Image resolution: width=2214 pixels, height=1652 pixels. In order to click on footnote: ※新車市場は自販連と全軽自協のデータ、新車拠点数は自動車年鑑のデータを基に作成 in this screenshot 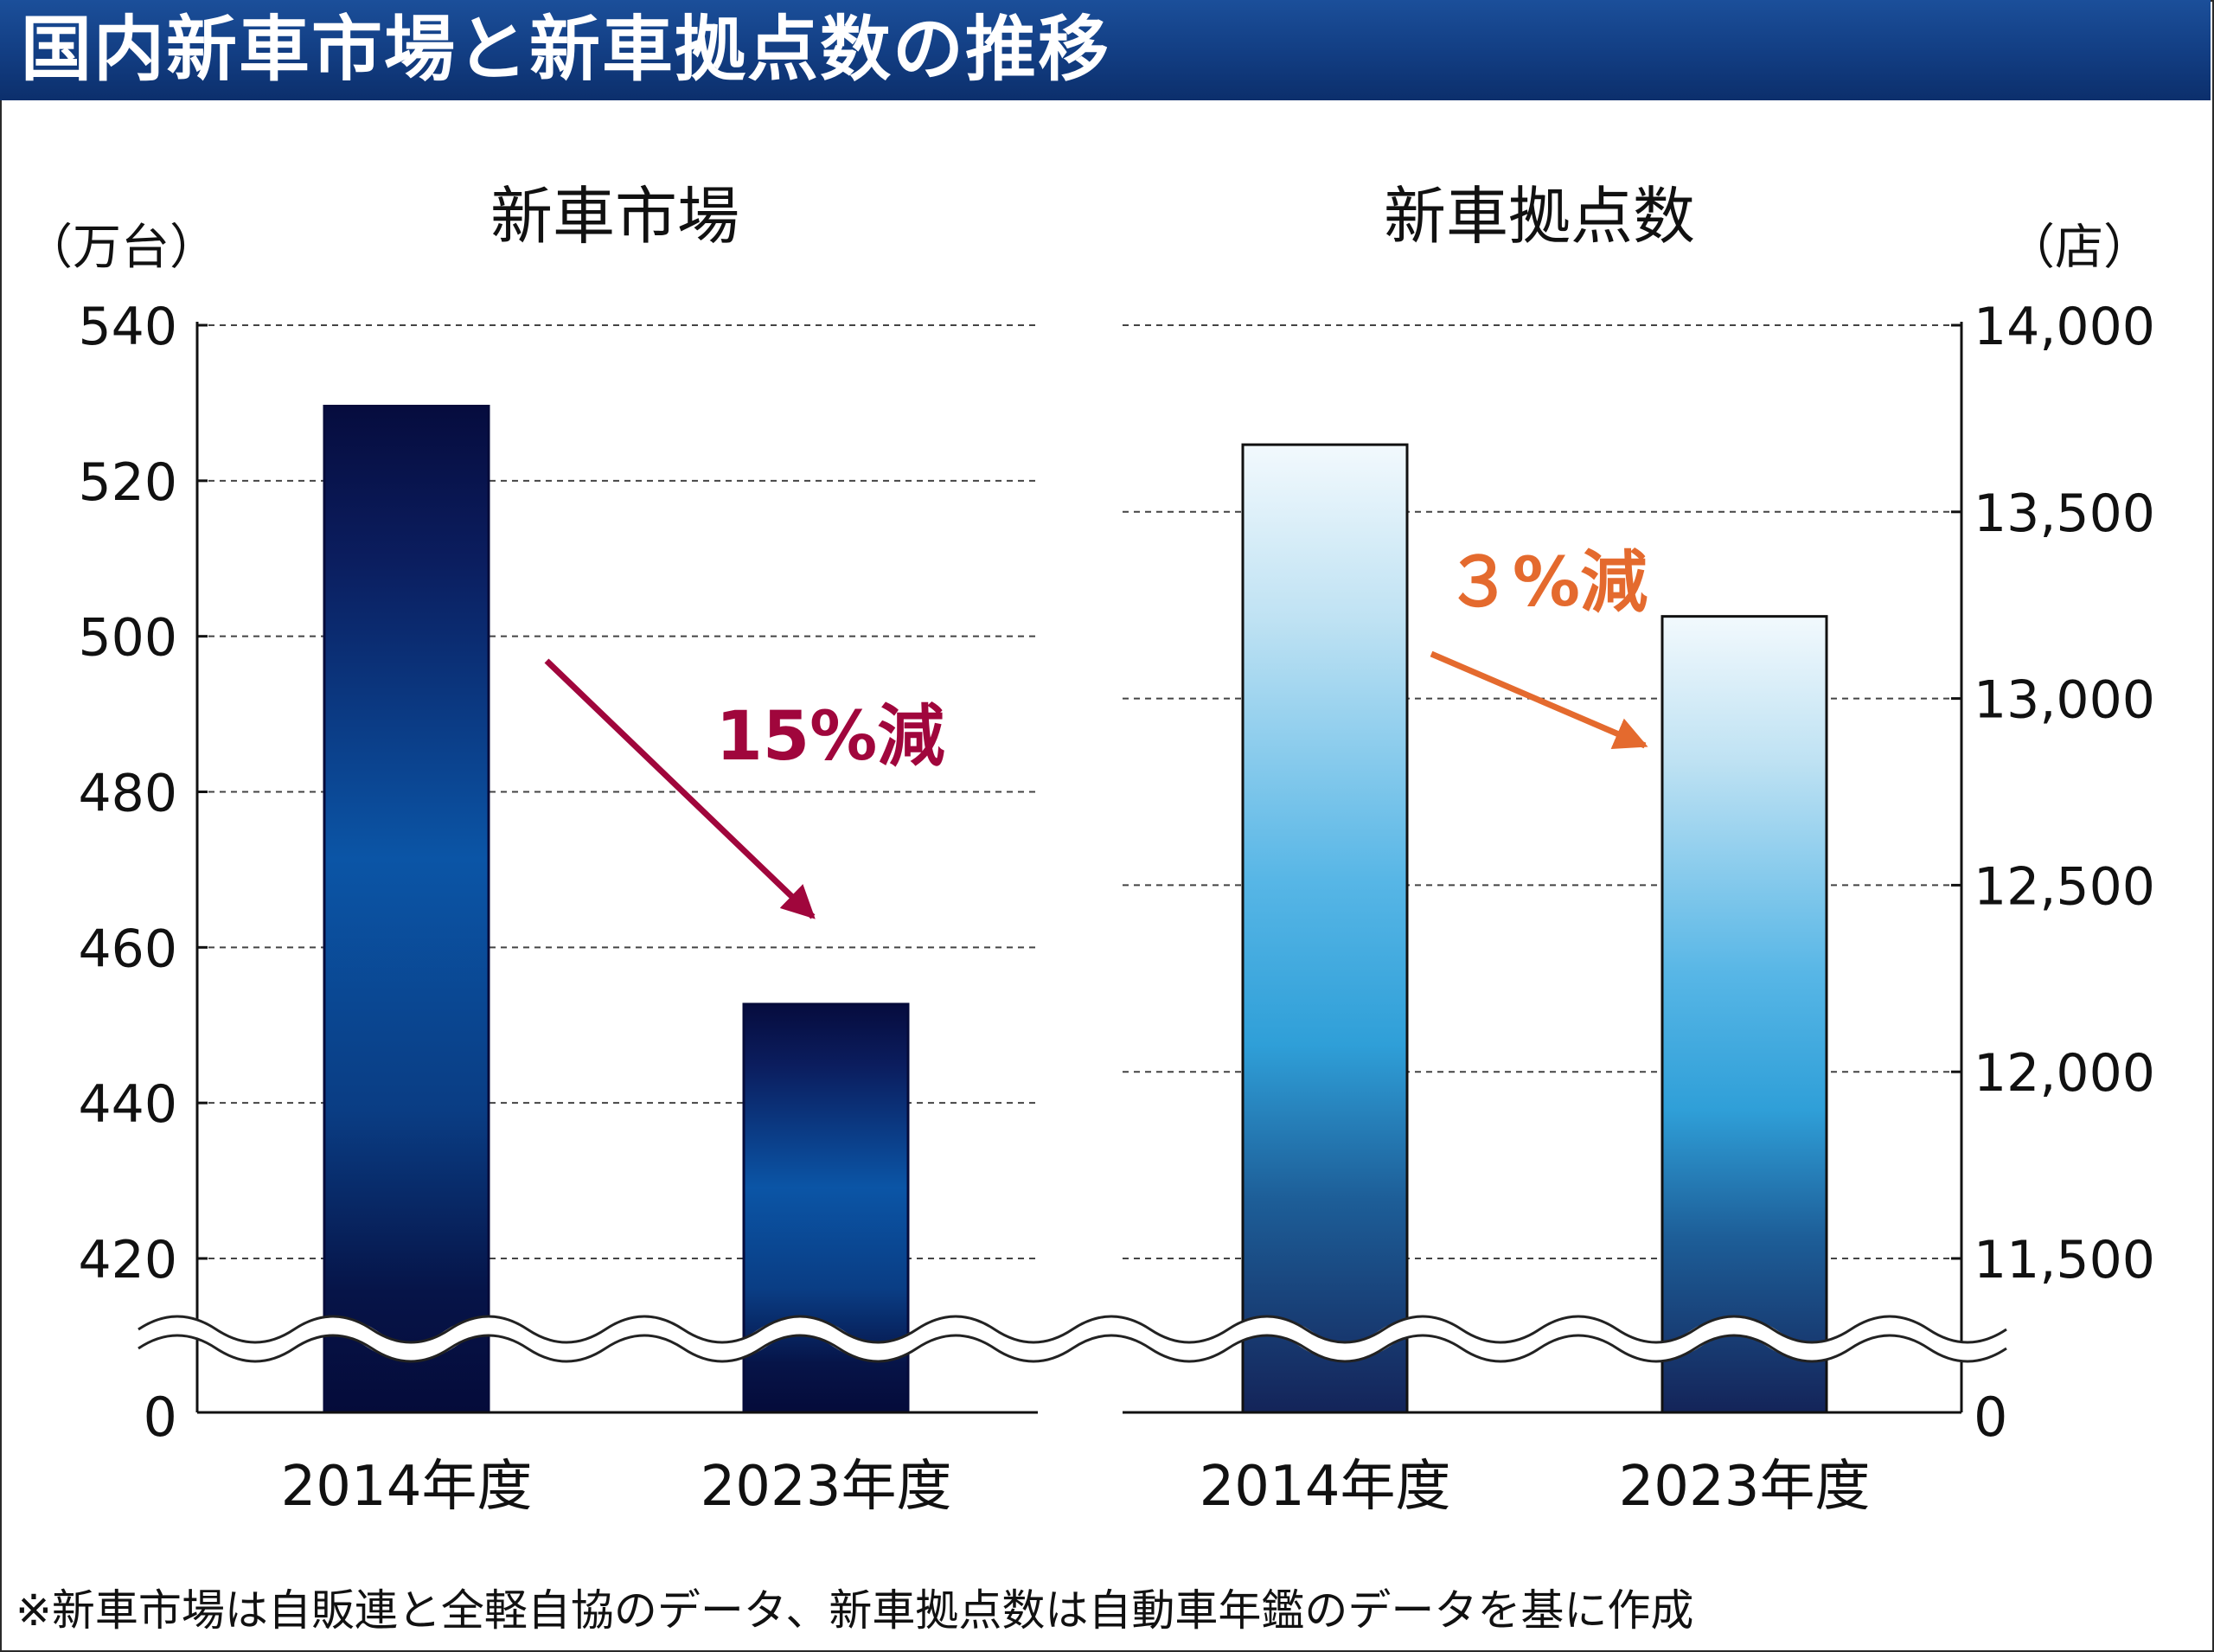, I will do `click(855, 1610)`.